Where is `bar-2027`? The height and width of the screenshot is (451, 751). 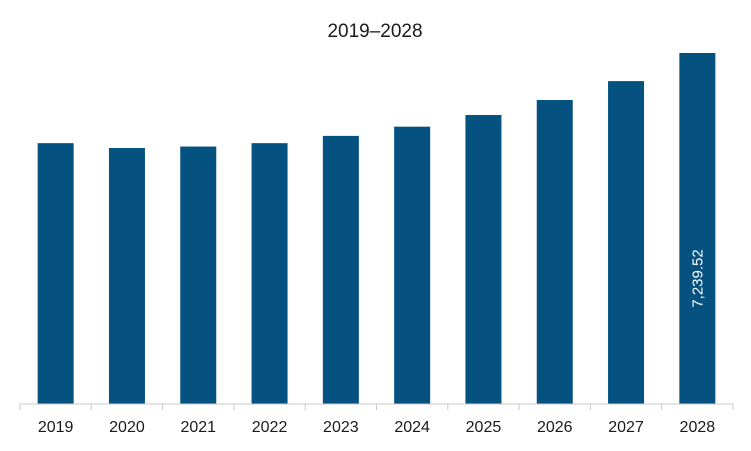
bar-2027 is located at coordinates (626, 242).